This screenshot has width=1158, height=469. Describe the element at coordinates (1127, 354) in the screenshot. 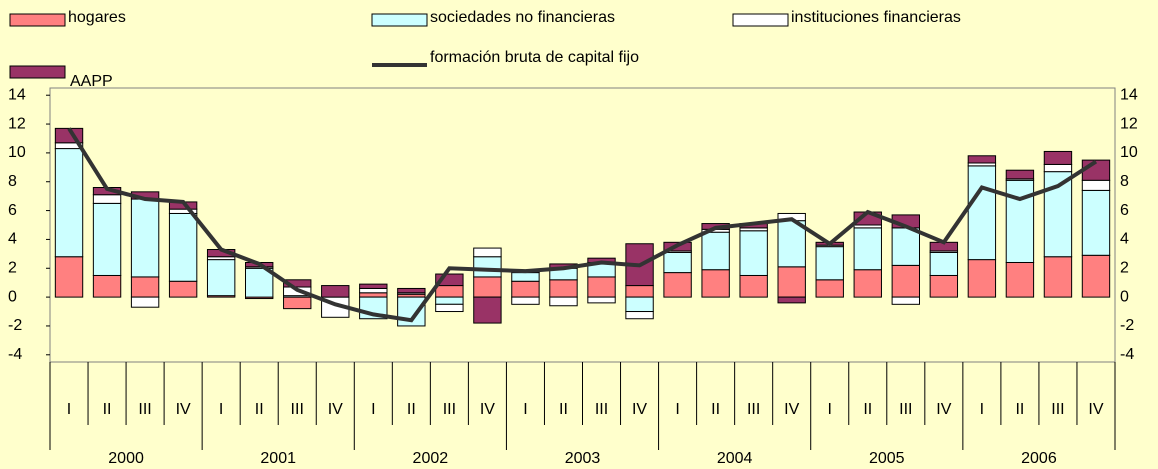

I see `y2-tick-label: -4` at that location.